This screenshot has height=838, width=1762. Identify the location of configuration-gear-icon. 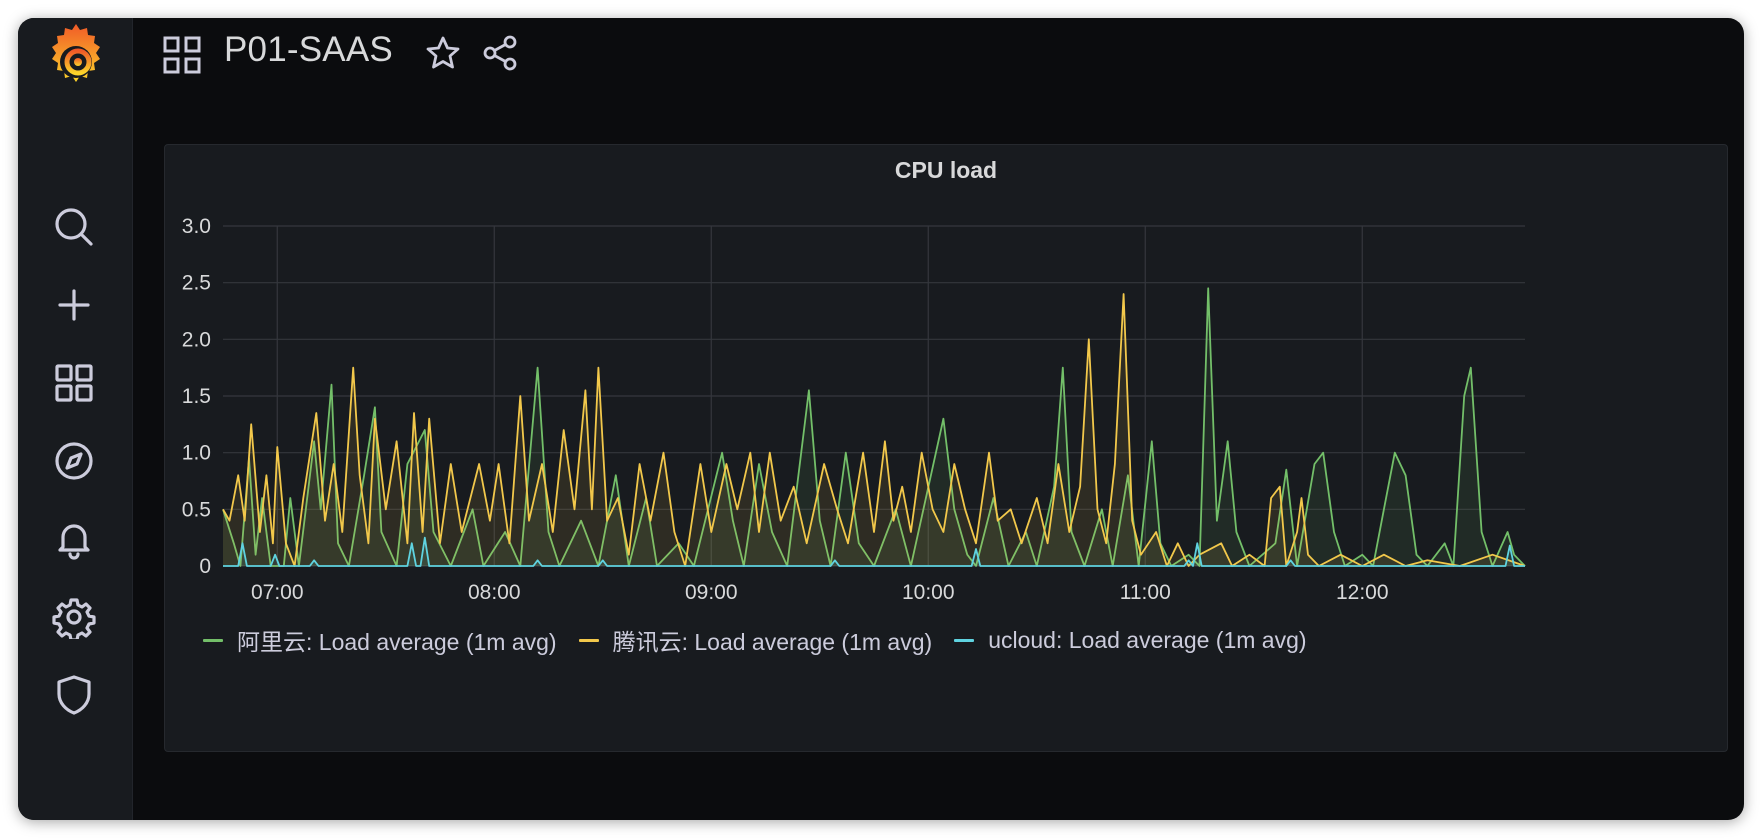
(74, 617).